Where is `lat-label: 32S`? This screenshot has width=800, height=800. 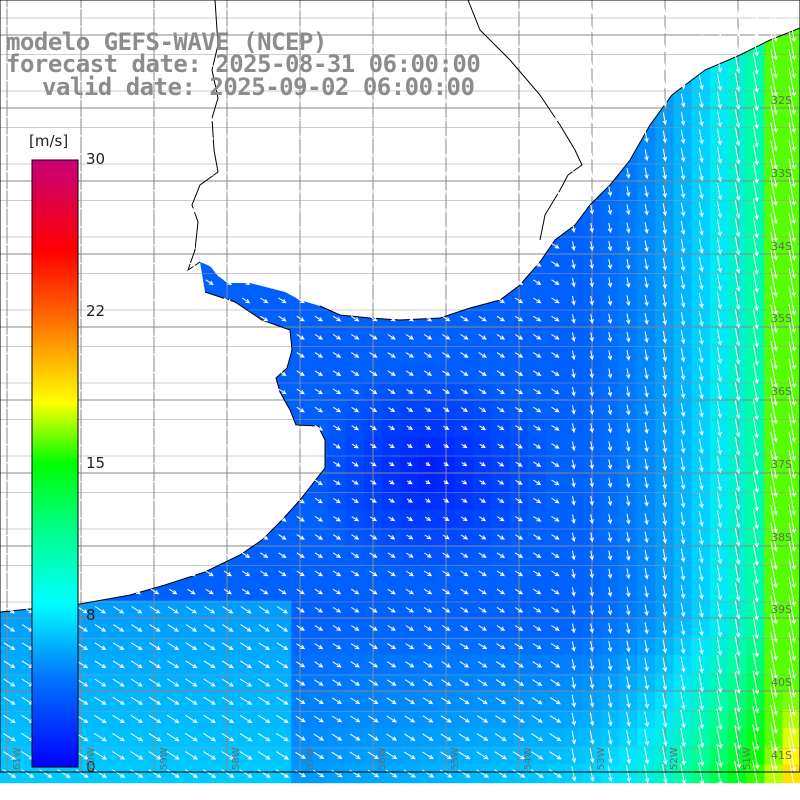
lat-label: 32S is located at coordinates (781, 100).